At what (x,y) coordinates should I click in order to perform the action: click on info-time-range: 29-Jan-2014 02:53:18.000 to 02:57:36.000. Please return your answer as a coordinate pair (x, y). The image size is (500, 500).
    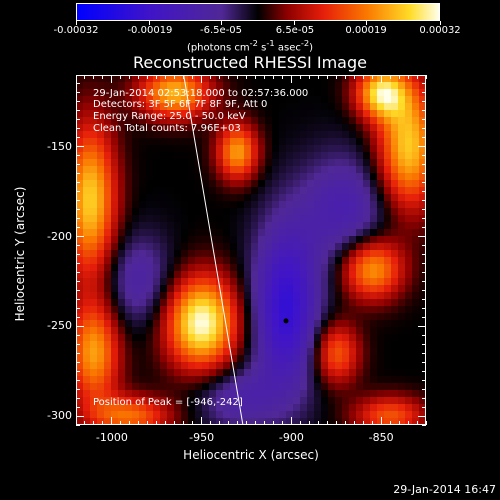
    Looking at the image, I should click on (201, 93).